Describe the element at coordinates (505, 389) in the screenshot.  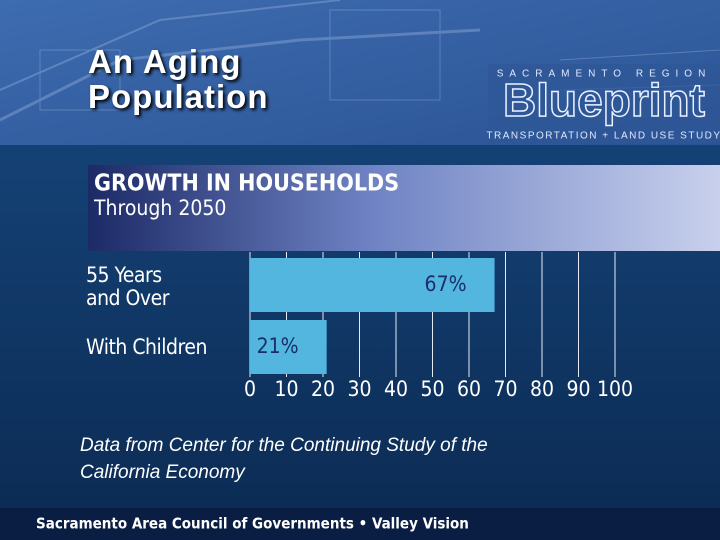
I see `x-tick-label: 70` at that location.